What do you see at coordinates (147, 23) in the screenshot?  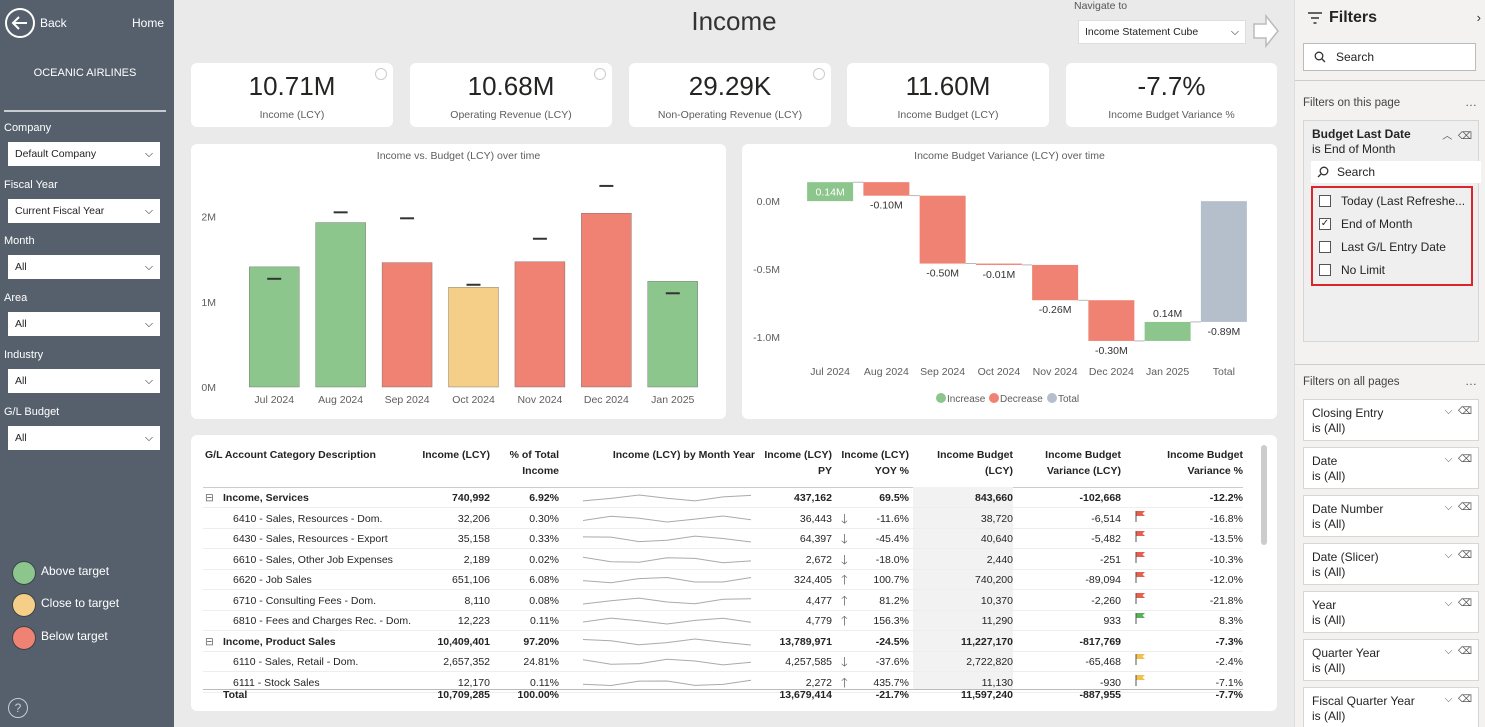 I see `home-button: Home` at bounding box center [147, 23].